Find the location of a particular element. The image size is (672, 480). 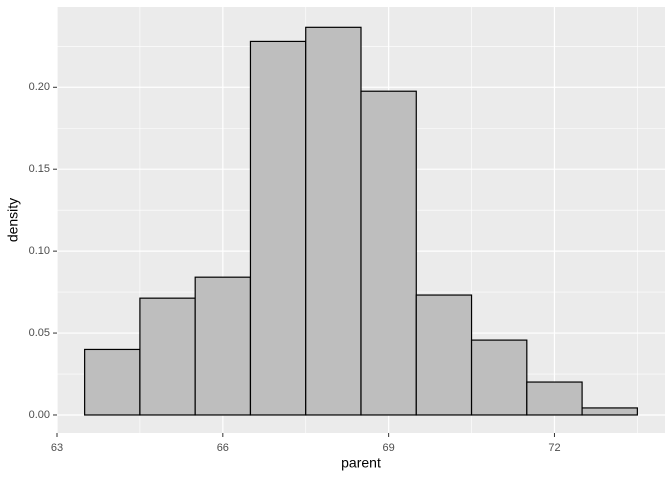

x-tick-label: 72 is located at coordinates (554, 448).